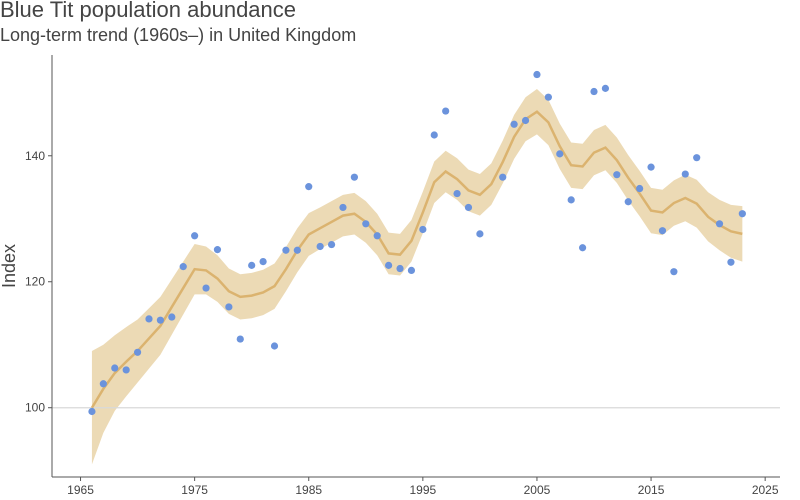 The image size is (800, 500). What do you see at coordinates (194, 490) in the screenshot?
I see `x-tick-label: 1975` at bounding box center [194, 490].